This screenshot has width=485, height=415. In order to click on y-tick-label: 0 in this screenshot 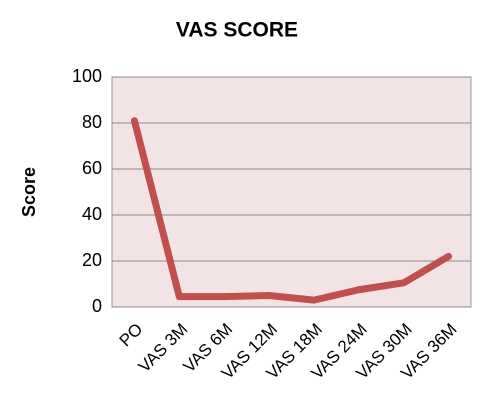, I will do `click(97, 306)`.